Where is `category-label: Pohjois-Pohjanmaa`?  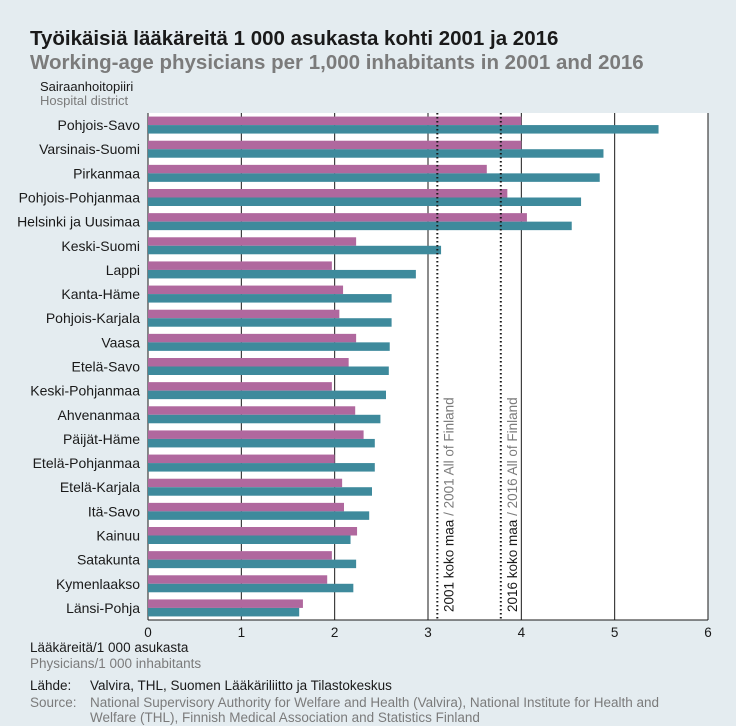
category-label: Pohjois-Pohjanmaa is located at coordinates (80, 198).